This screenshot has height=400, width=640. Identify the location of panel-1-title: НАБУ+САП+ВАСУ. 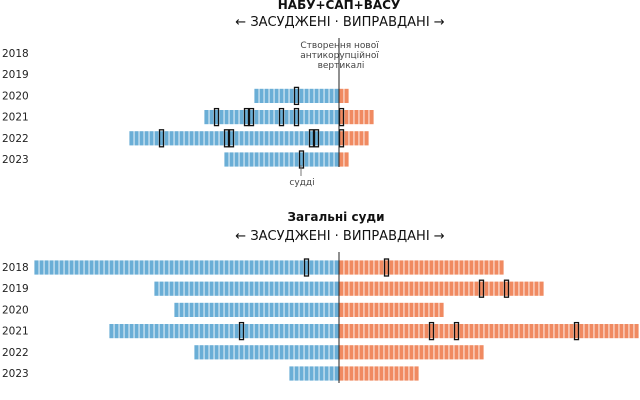
(339, 6).